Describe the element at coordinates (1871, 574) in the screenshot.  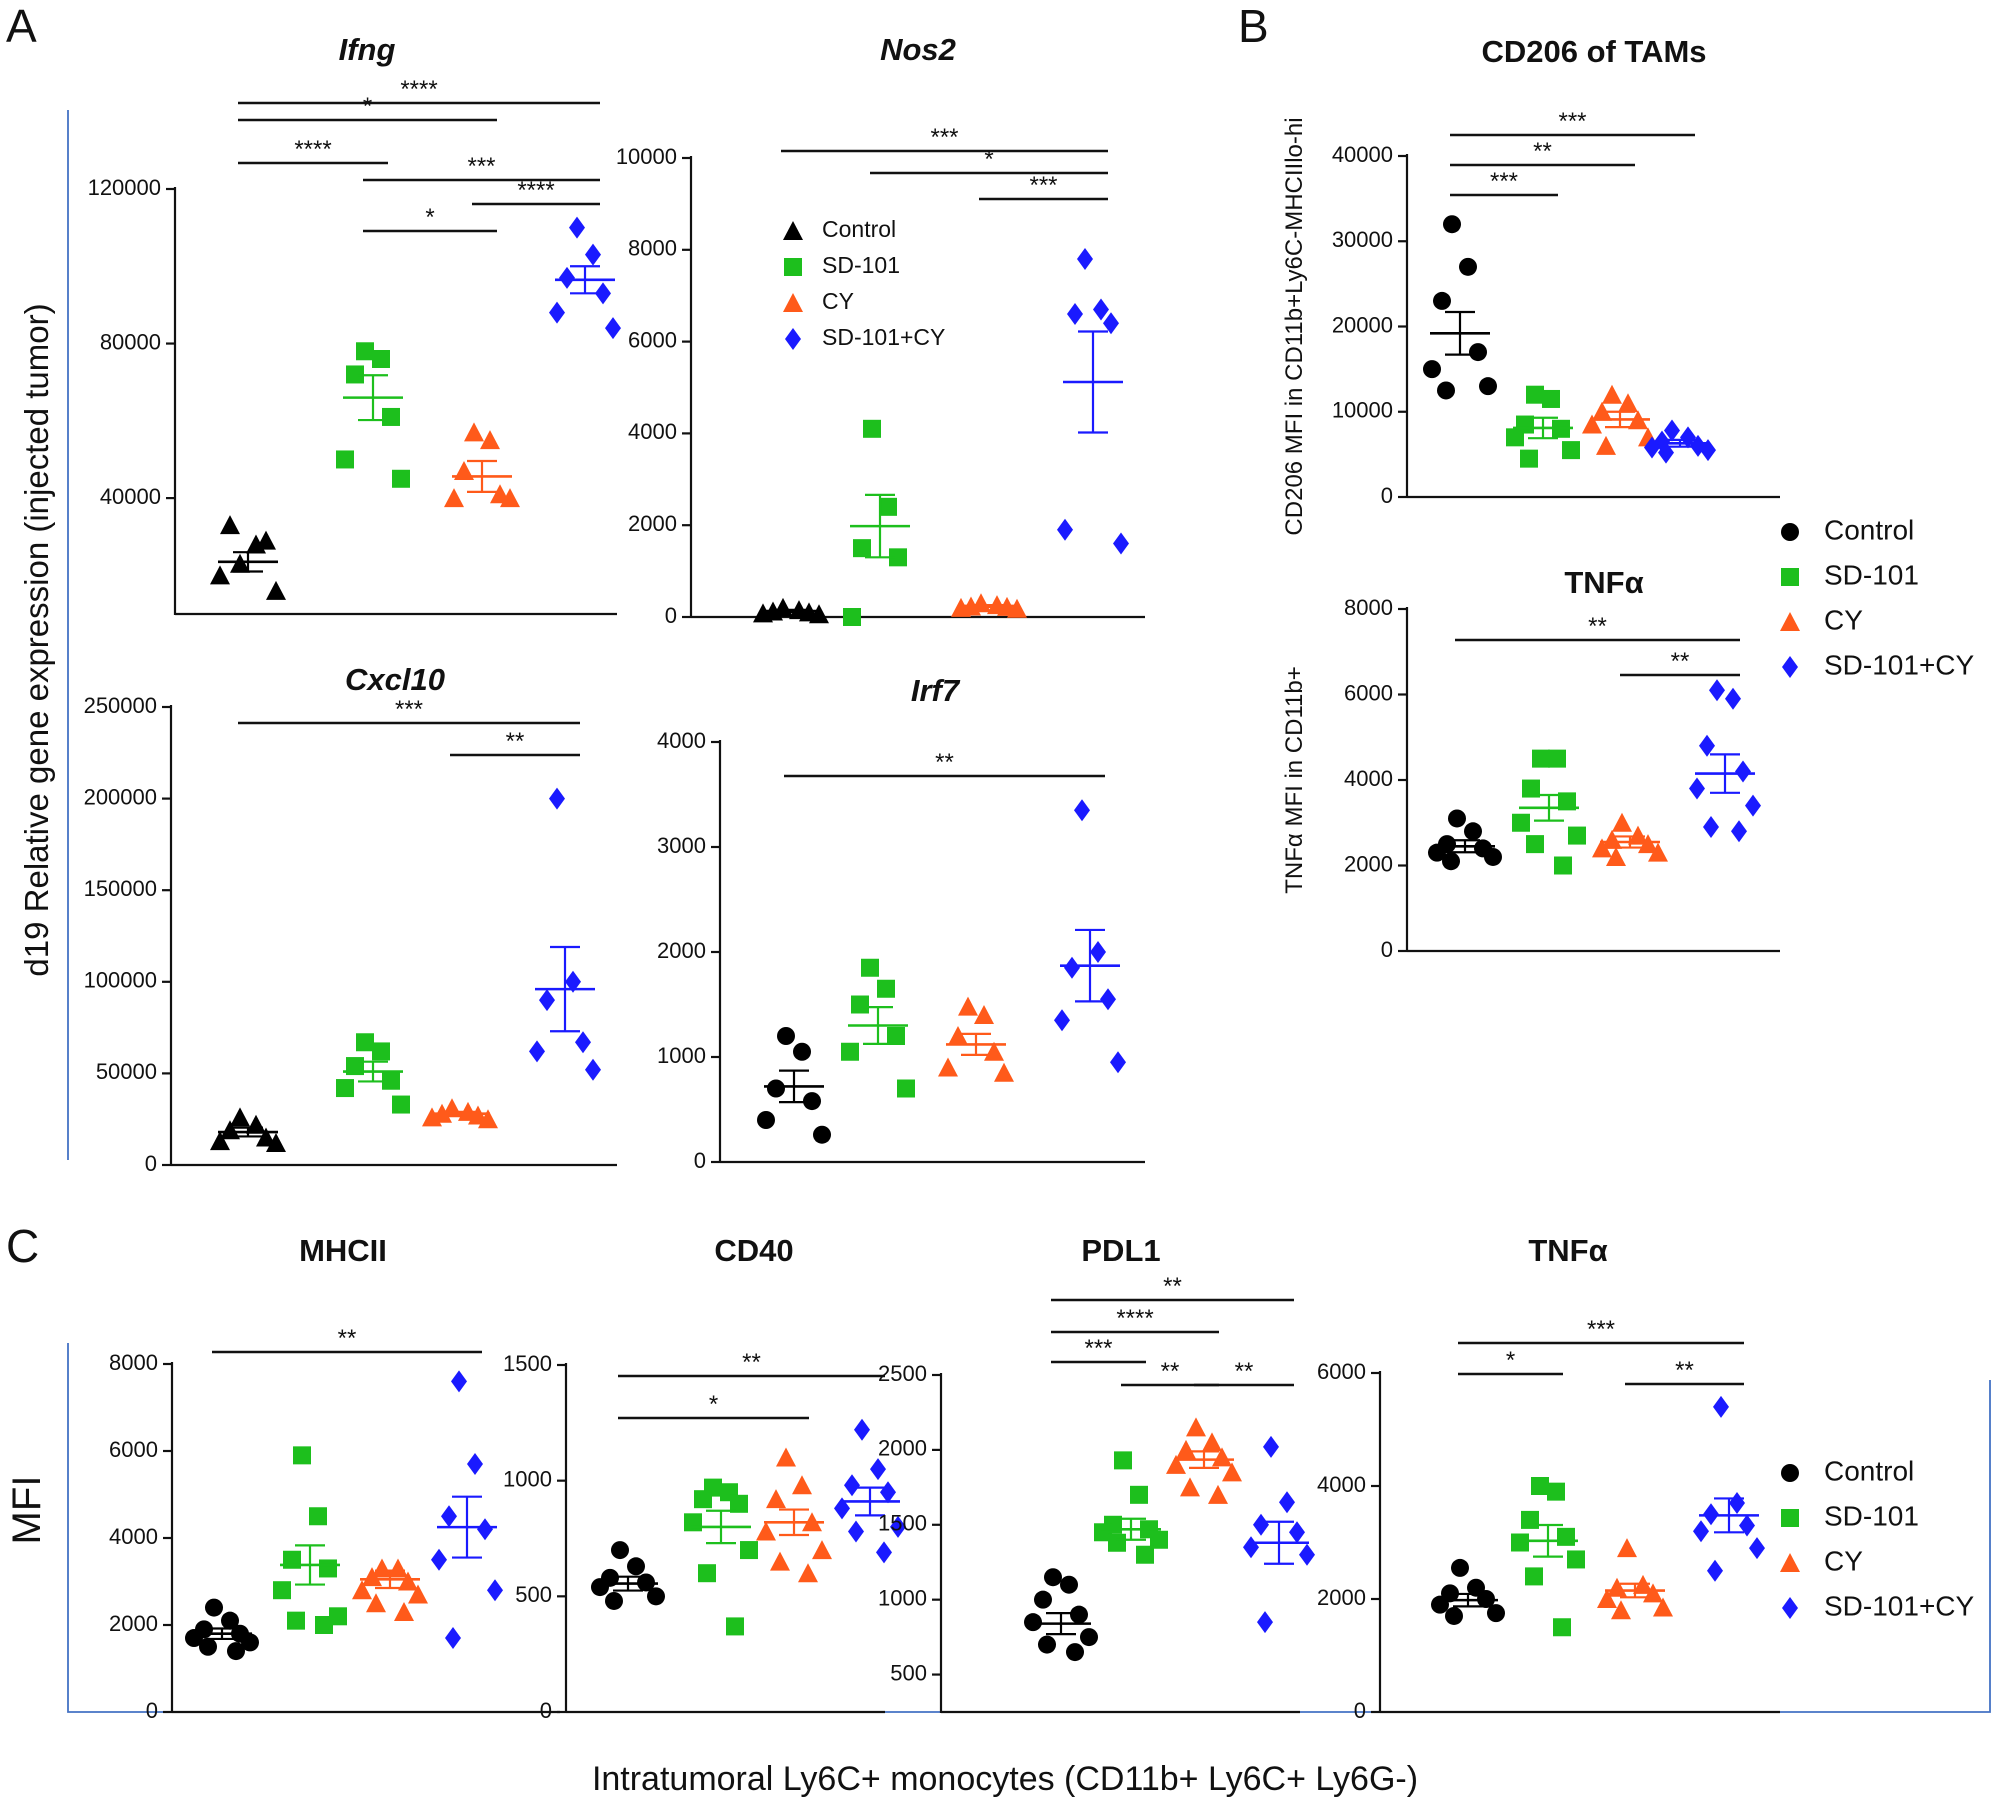
I see `legend-b-label: SD-101` at that location.